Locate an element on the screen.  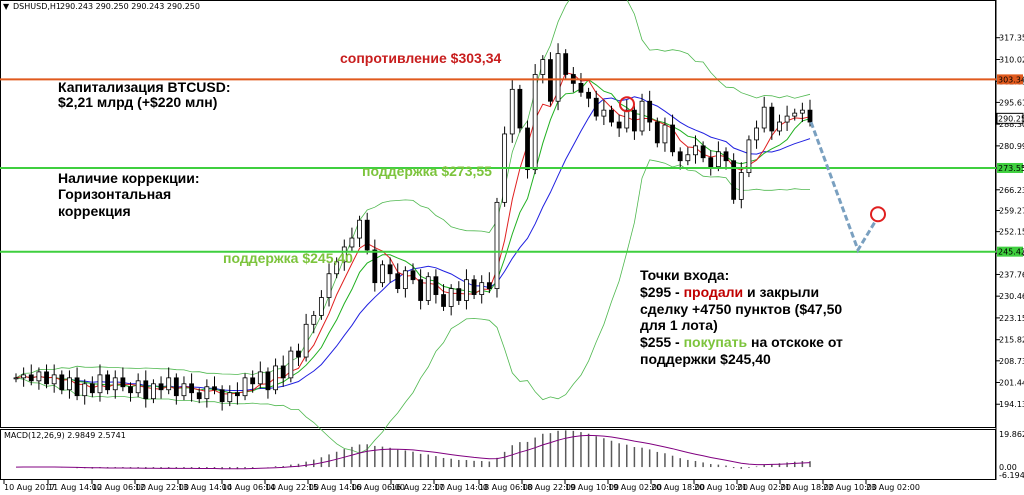
macd-tick-label: 19.8624 is located at coordinates (1011, 434).